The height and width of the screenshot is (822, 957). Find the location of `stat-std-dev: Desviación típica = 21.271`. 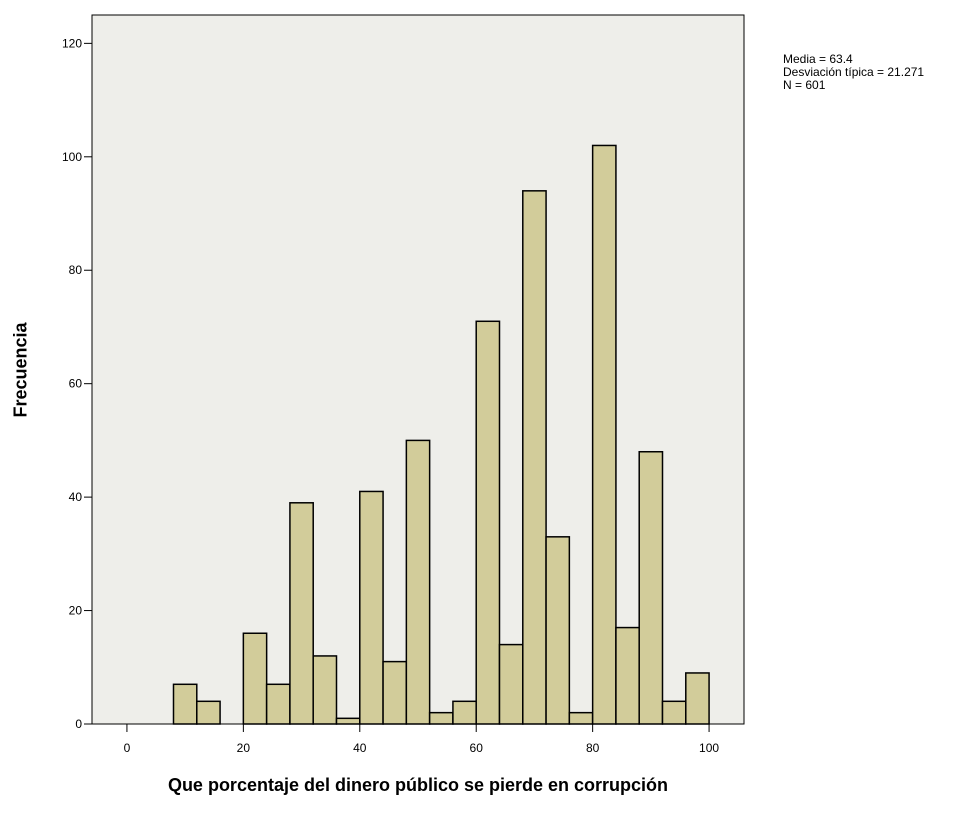

stat-std-dev: Desviación típica = 21.271 is located at coordinates (854, 72).